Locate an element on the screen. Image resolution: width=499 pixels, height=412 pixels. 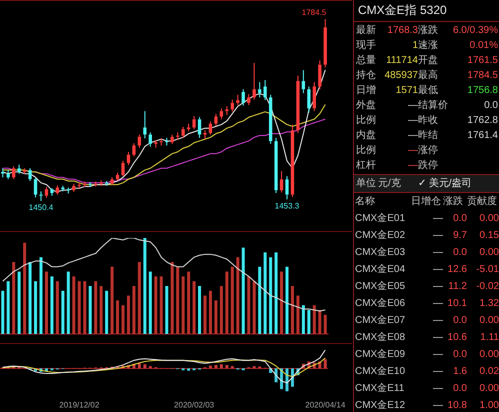
text: 1762.8 is located at coordinates (482, 120).